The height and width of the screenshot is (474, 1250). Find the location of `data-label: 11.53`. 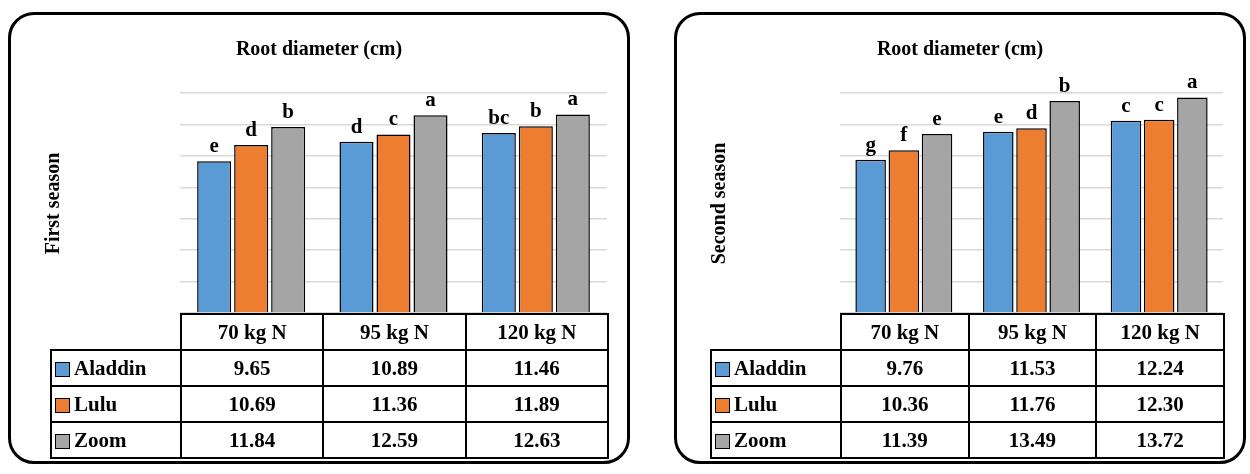

data-label: 11.53 is located at coordinates (1032, 368).